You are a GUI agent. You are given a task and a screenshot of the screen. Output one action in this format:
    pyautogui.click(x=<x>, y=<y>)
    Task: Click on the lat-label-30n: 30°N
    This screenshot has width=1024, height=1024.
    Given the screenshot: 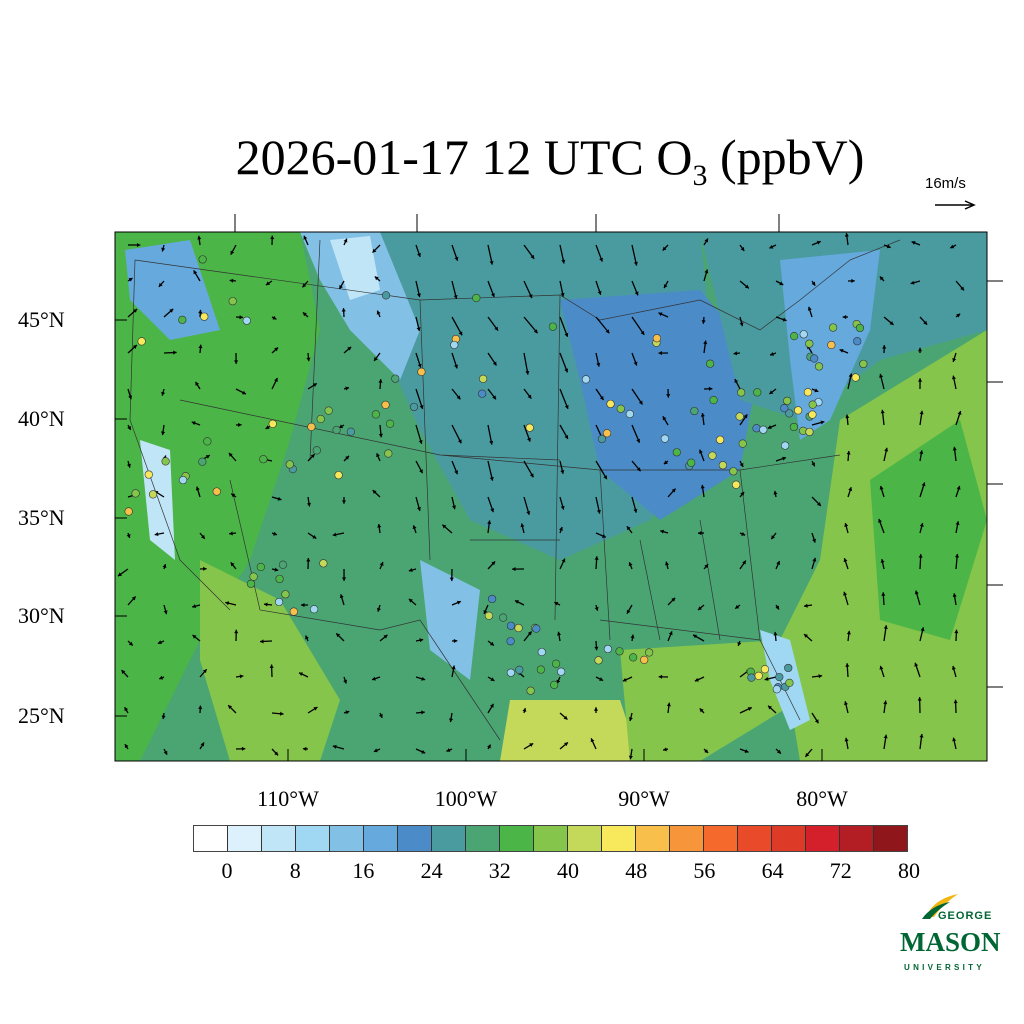 What is the action you would take?
    pyautogui.click(x=41, y=615)
    